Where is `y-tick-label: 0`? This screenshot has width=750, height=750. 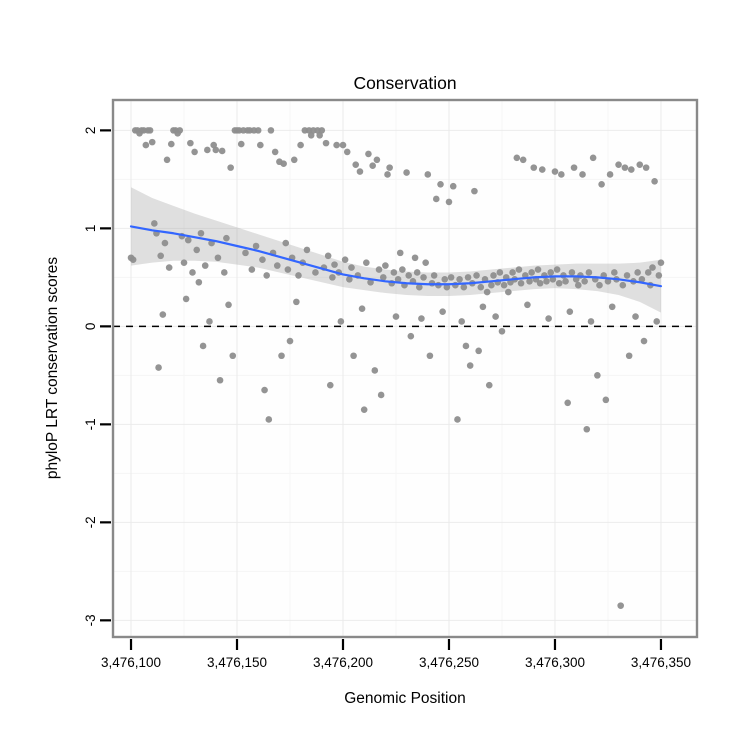 y-tick-label: 0 is located at coordinates (90, 327).